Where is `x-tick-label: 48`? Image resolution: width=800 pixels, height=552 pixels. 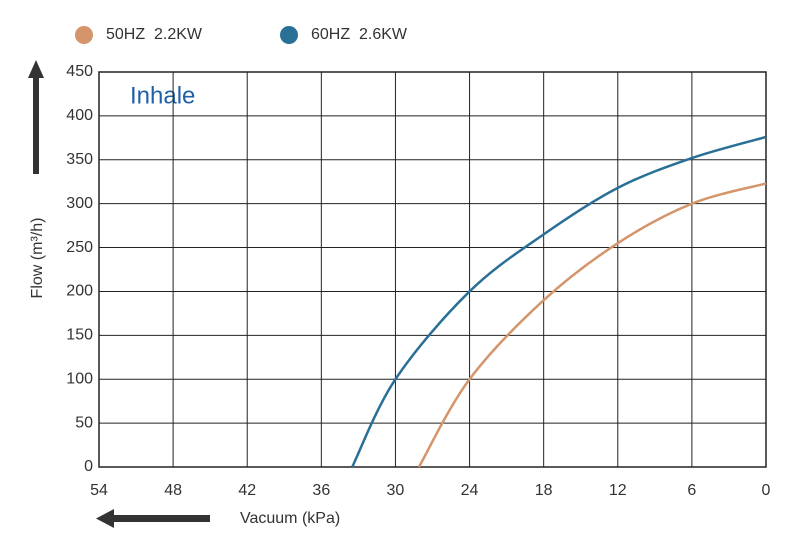 x-tick-label: 48 is located at coordinates (173, 490).